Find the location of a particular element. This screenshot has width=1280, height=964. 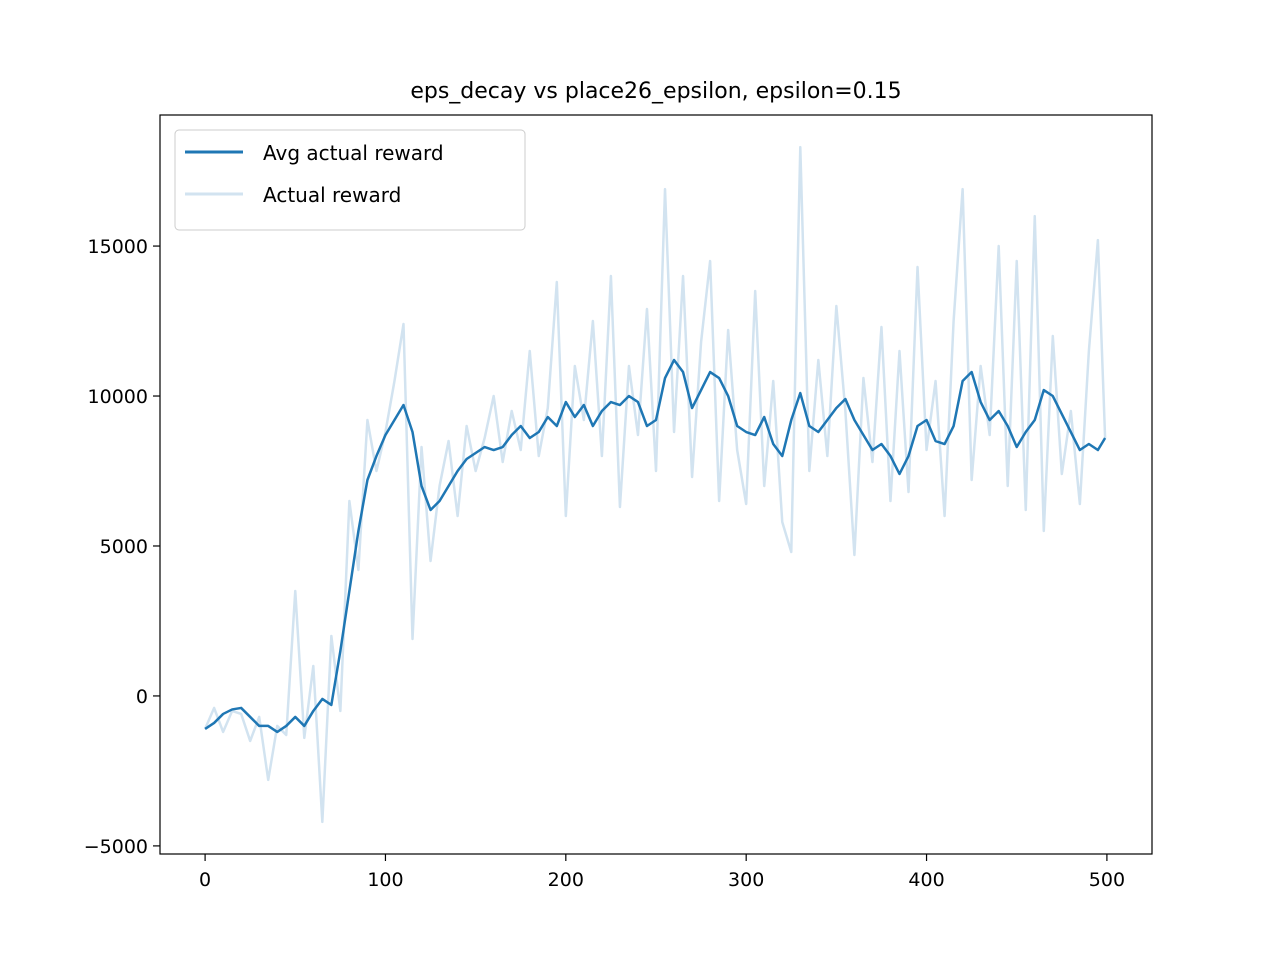

y-tick-label: −5000 is located at coordinates (116, 847).